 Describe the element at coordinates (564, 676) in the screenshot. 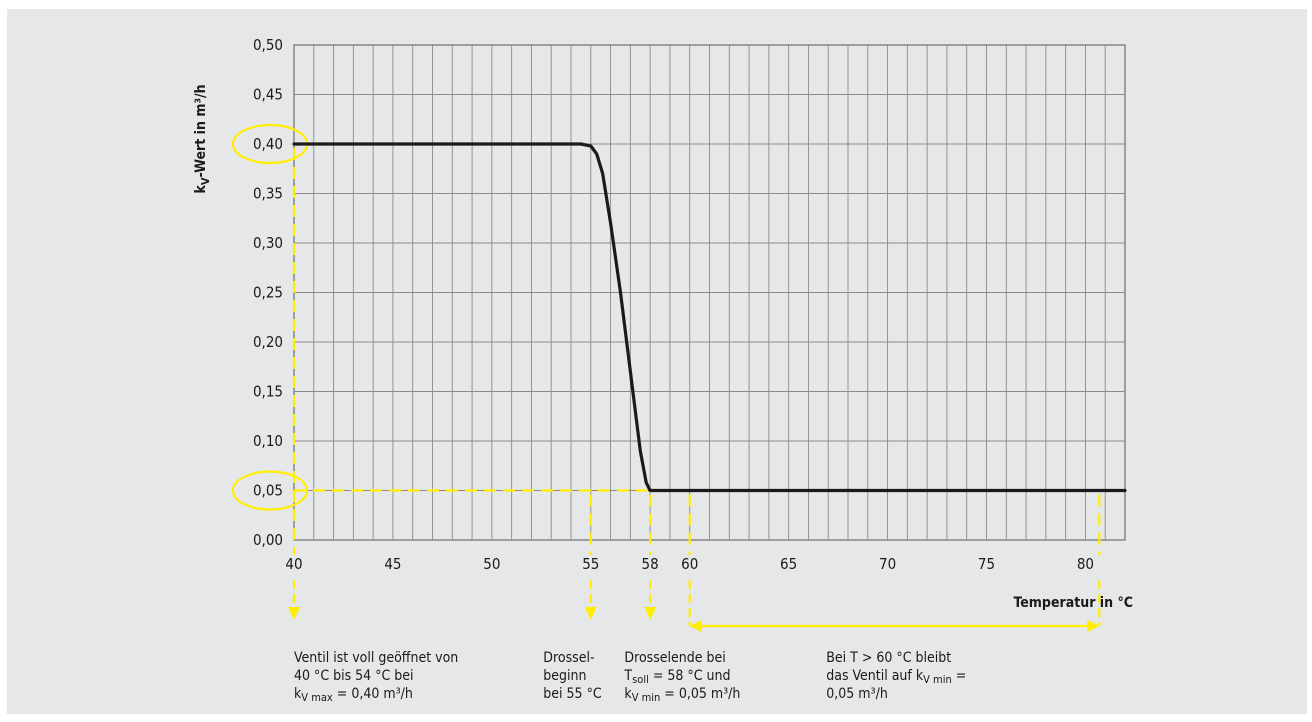

I see `annotation-segment: beginn` at that location.